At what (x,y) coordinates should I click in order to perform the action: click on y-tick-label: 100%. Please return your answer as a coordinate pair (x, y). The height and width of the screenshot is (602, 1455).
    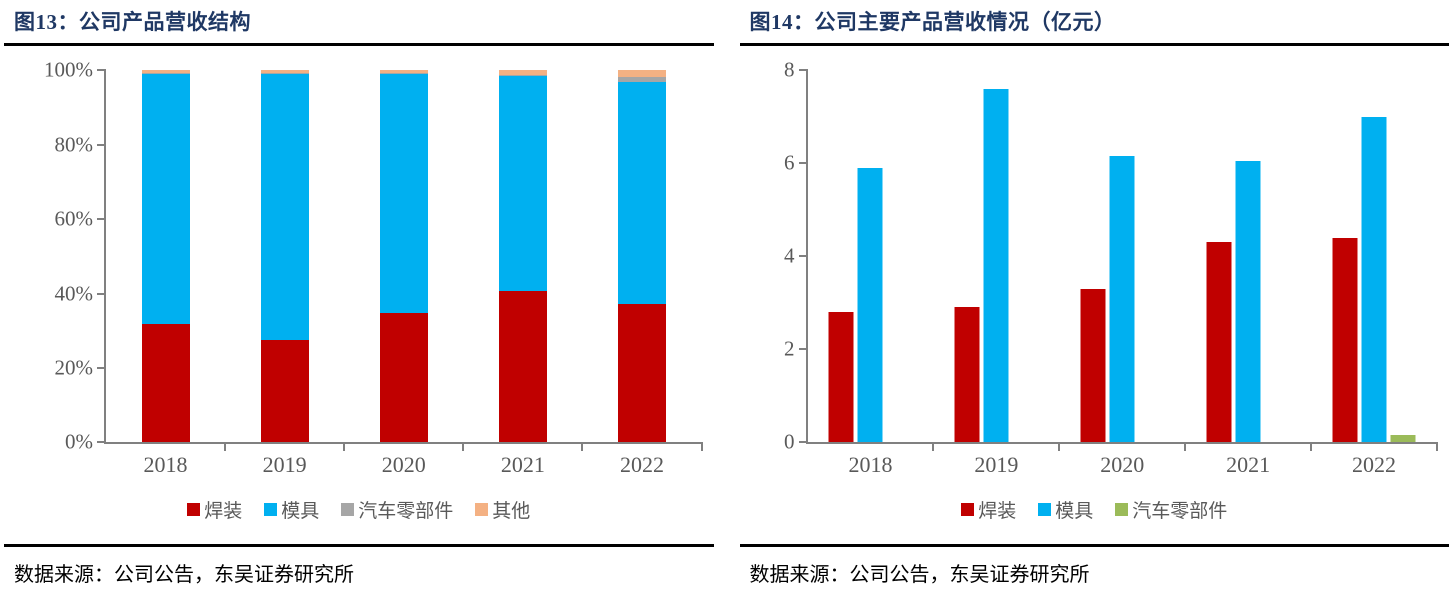
    Looking at the image, I should click on (68, 69).